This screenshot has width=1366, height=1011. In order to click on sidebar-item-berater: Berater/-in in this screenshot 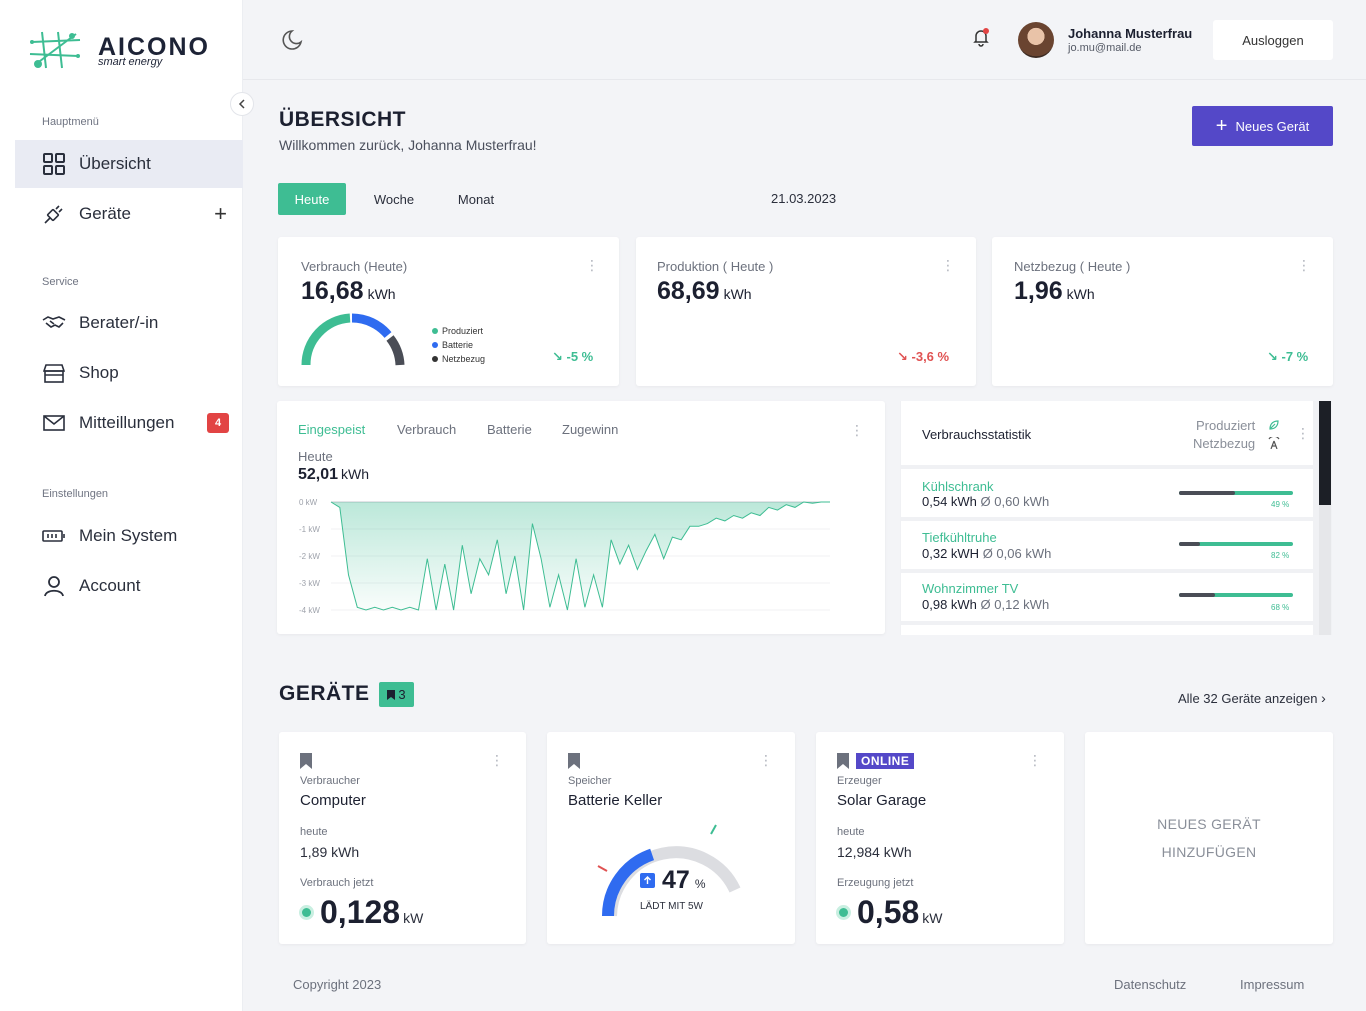, I will do `click(129, 323)`.